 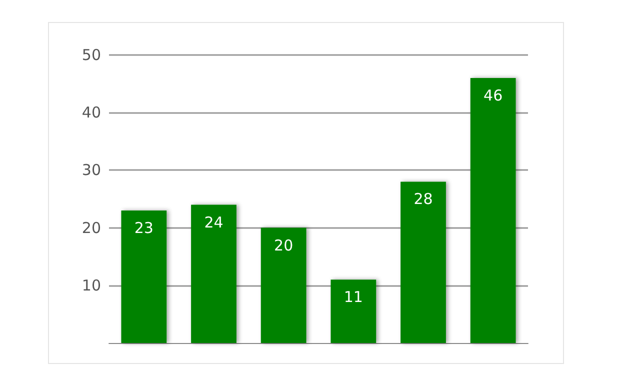 I want to click on data-label: 20, so click(x=284, y=245).